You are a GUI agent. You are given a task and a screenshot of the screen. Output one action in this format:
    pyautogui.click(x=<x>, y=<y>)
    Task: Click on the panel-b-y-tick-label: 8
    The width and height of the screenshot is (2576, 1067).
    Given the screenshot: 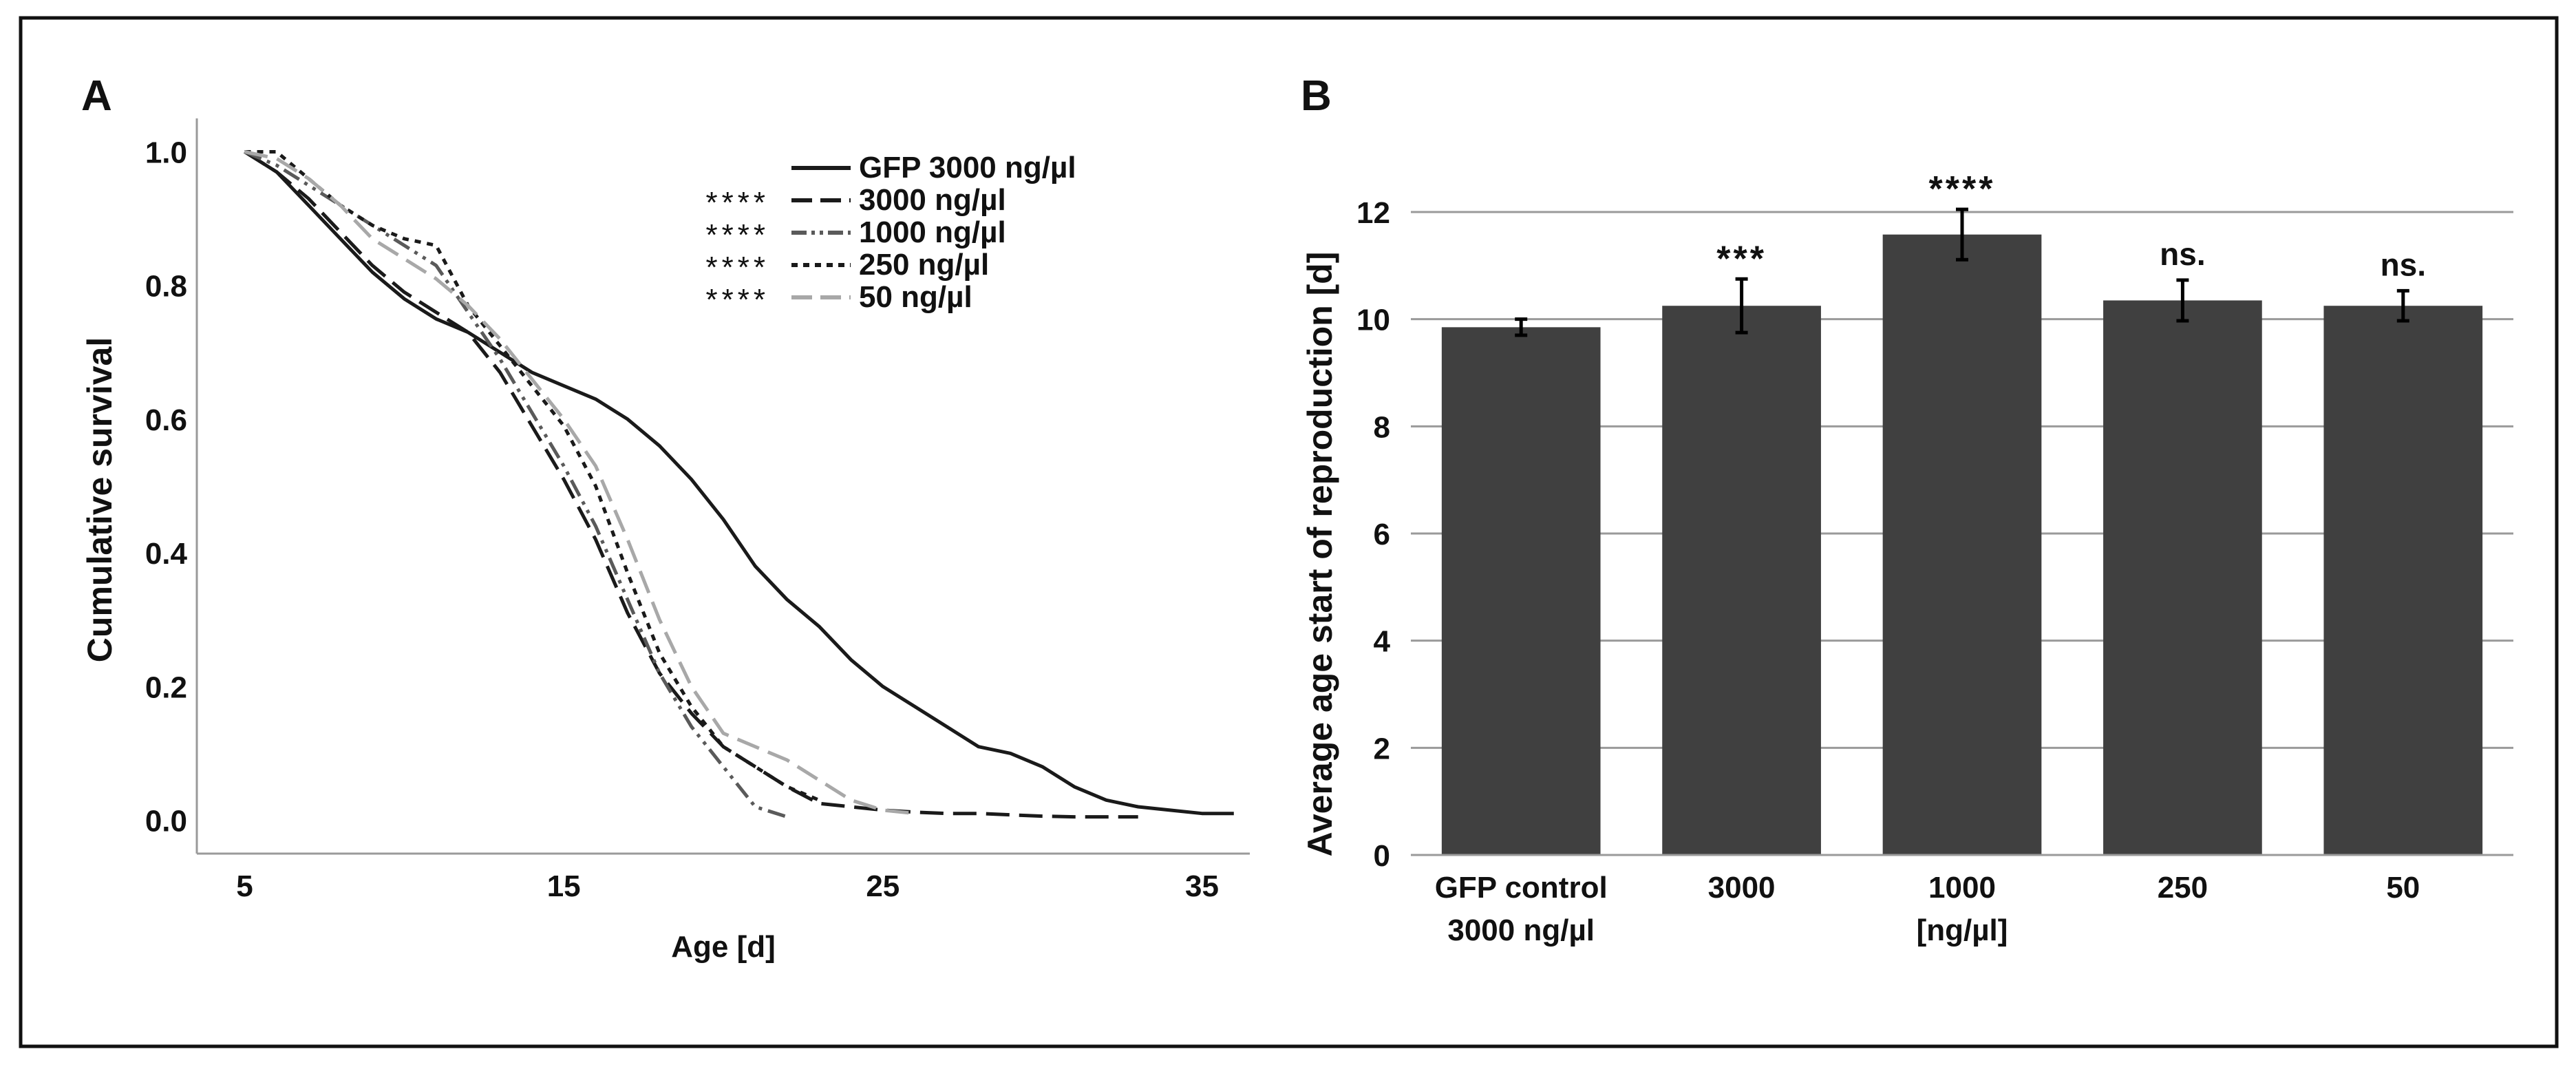 What is the action you would take?
    pyautogui.click(x=1382, y=427)
    